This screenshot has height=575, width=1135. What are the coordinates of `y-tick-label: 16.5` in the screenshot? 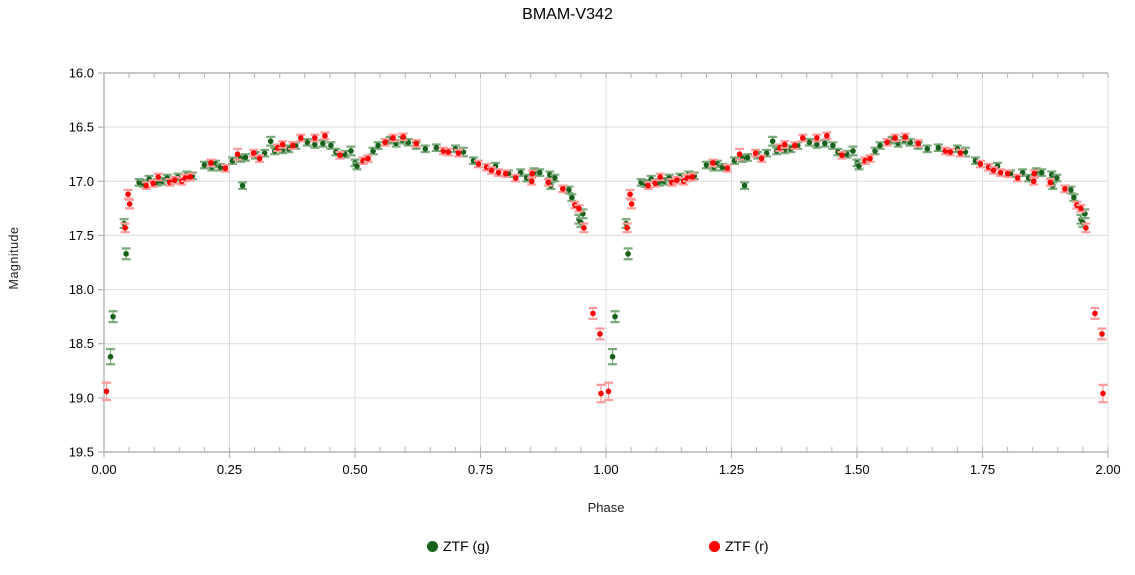 It's located at (81, 127).